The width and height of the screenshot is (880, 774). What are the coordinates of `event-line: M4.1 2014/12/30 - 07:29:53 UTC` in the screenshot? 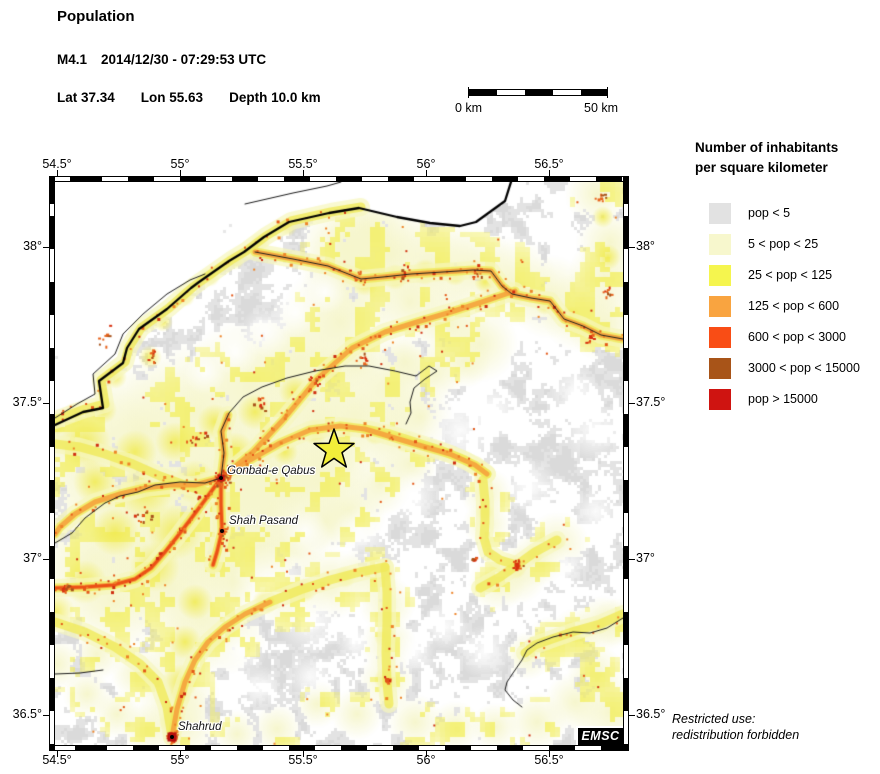 It's located at (161, 59).